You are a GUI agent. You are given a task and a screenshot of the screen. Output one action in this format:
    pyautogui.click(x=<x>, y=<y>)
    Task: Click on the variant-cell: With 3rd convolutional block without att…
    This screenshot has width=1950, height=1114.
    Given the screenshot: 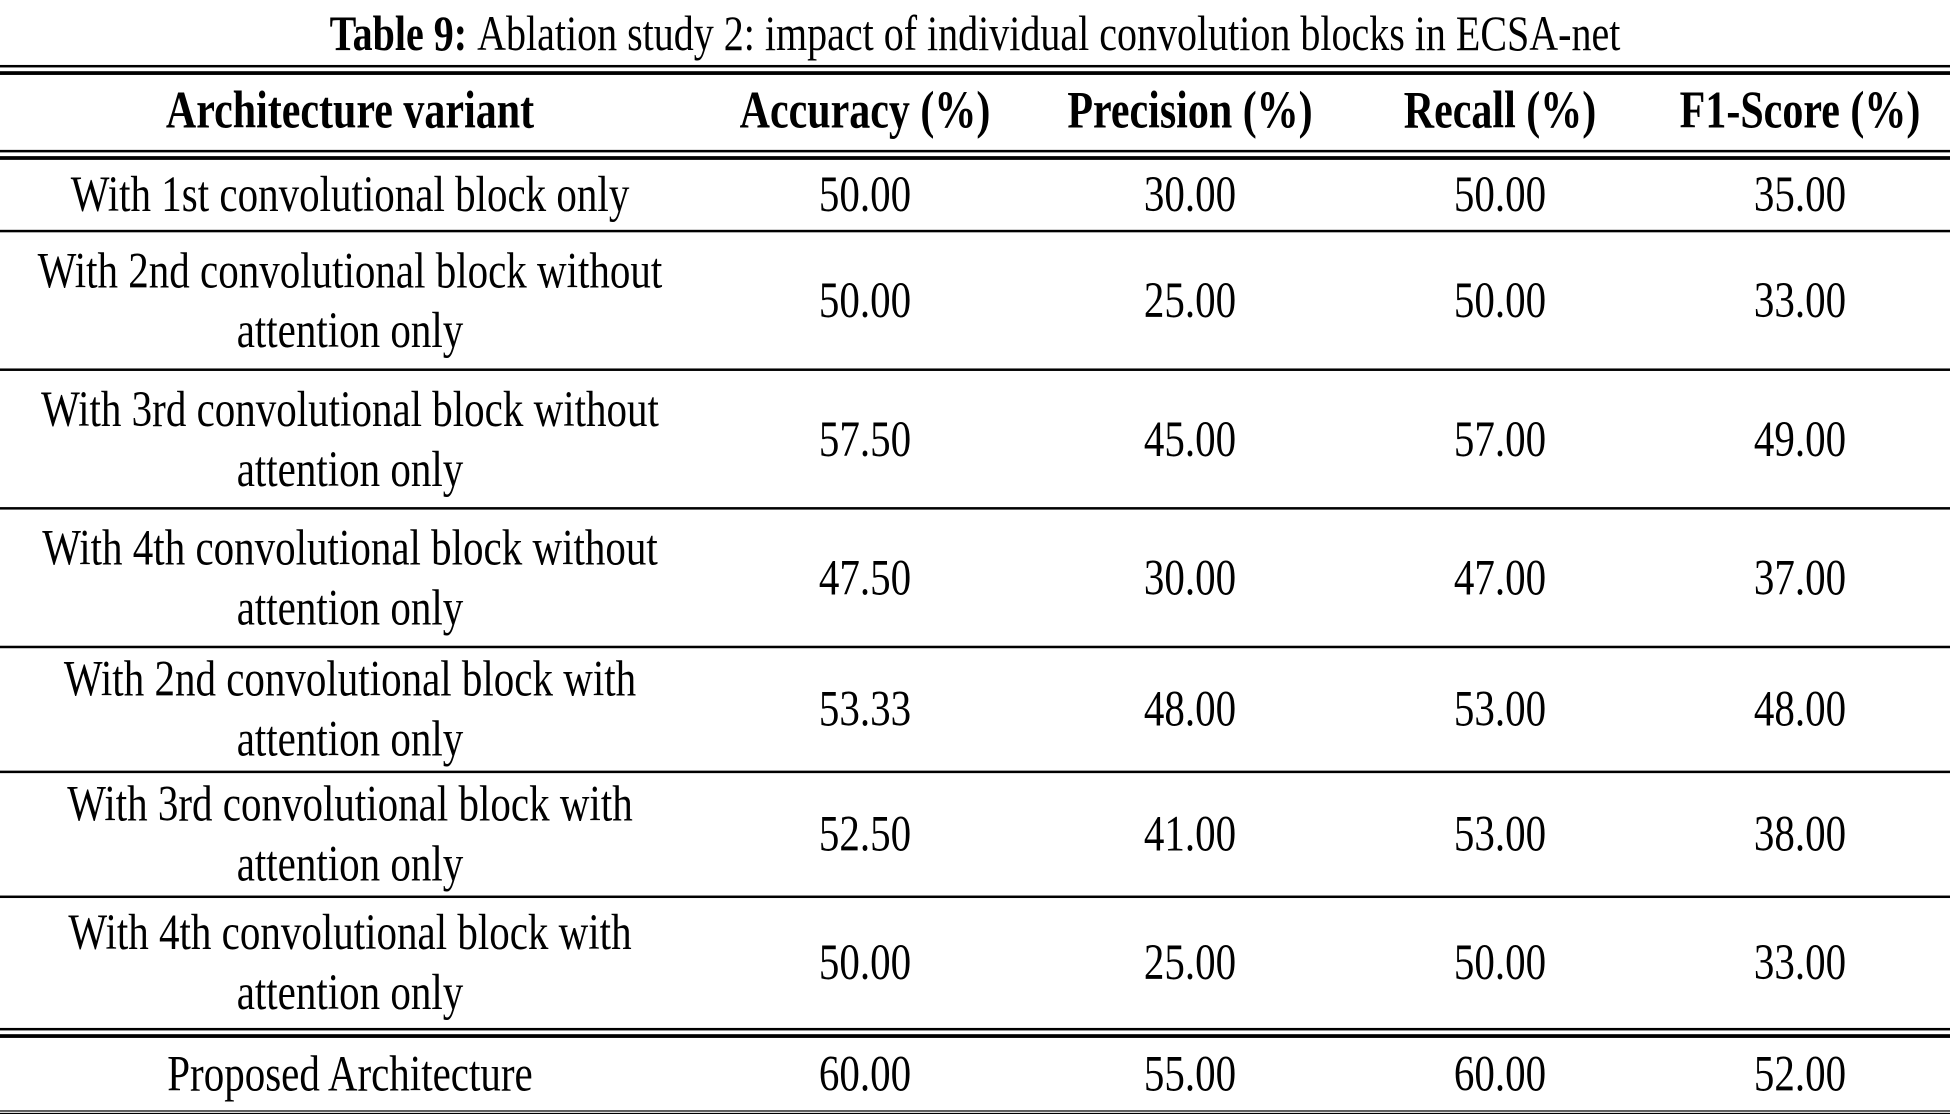 What is the action you would take?
    pyautogui.click(x=350, y=438)
    